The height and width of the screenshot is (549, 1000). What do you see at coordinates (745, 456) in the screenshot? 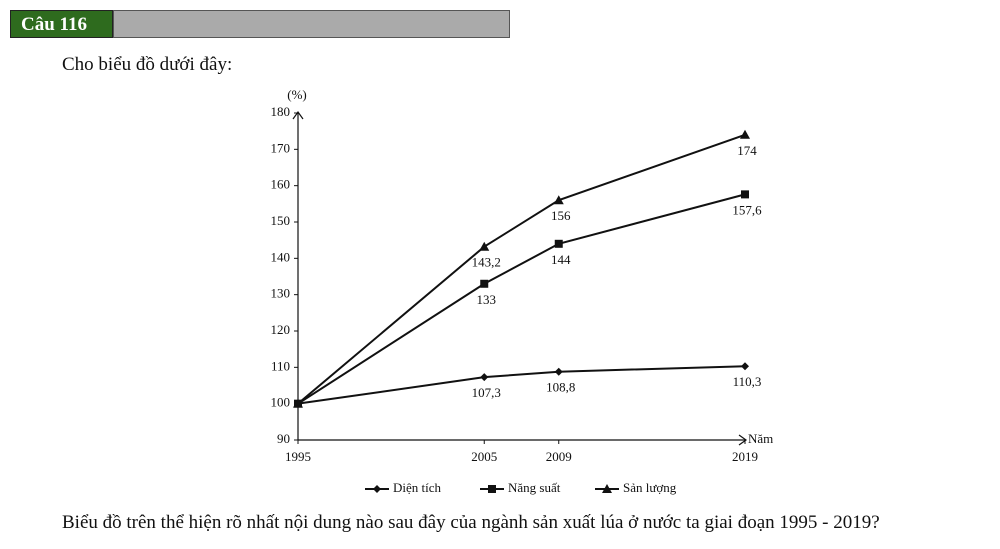
I see `x-tick-label: 2019` at bounding box center [745, 456].